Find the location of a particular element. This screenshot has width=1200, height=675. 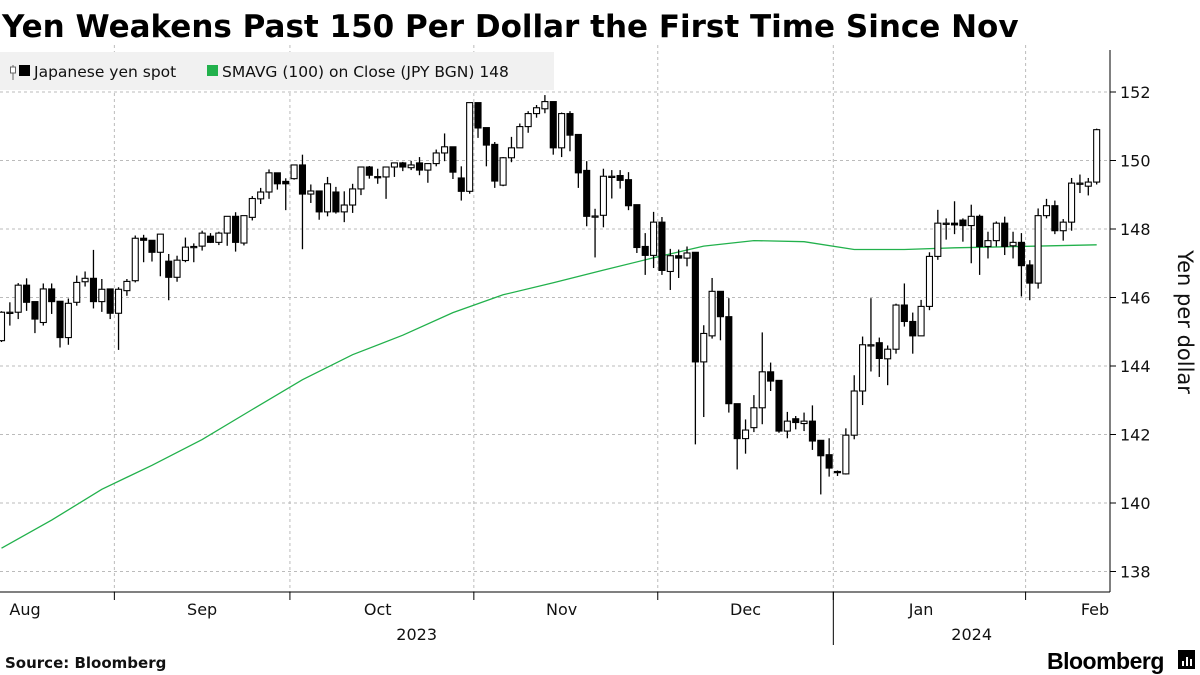

y-tick-label: 144 is located at coordinates (1135, 366).